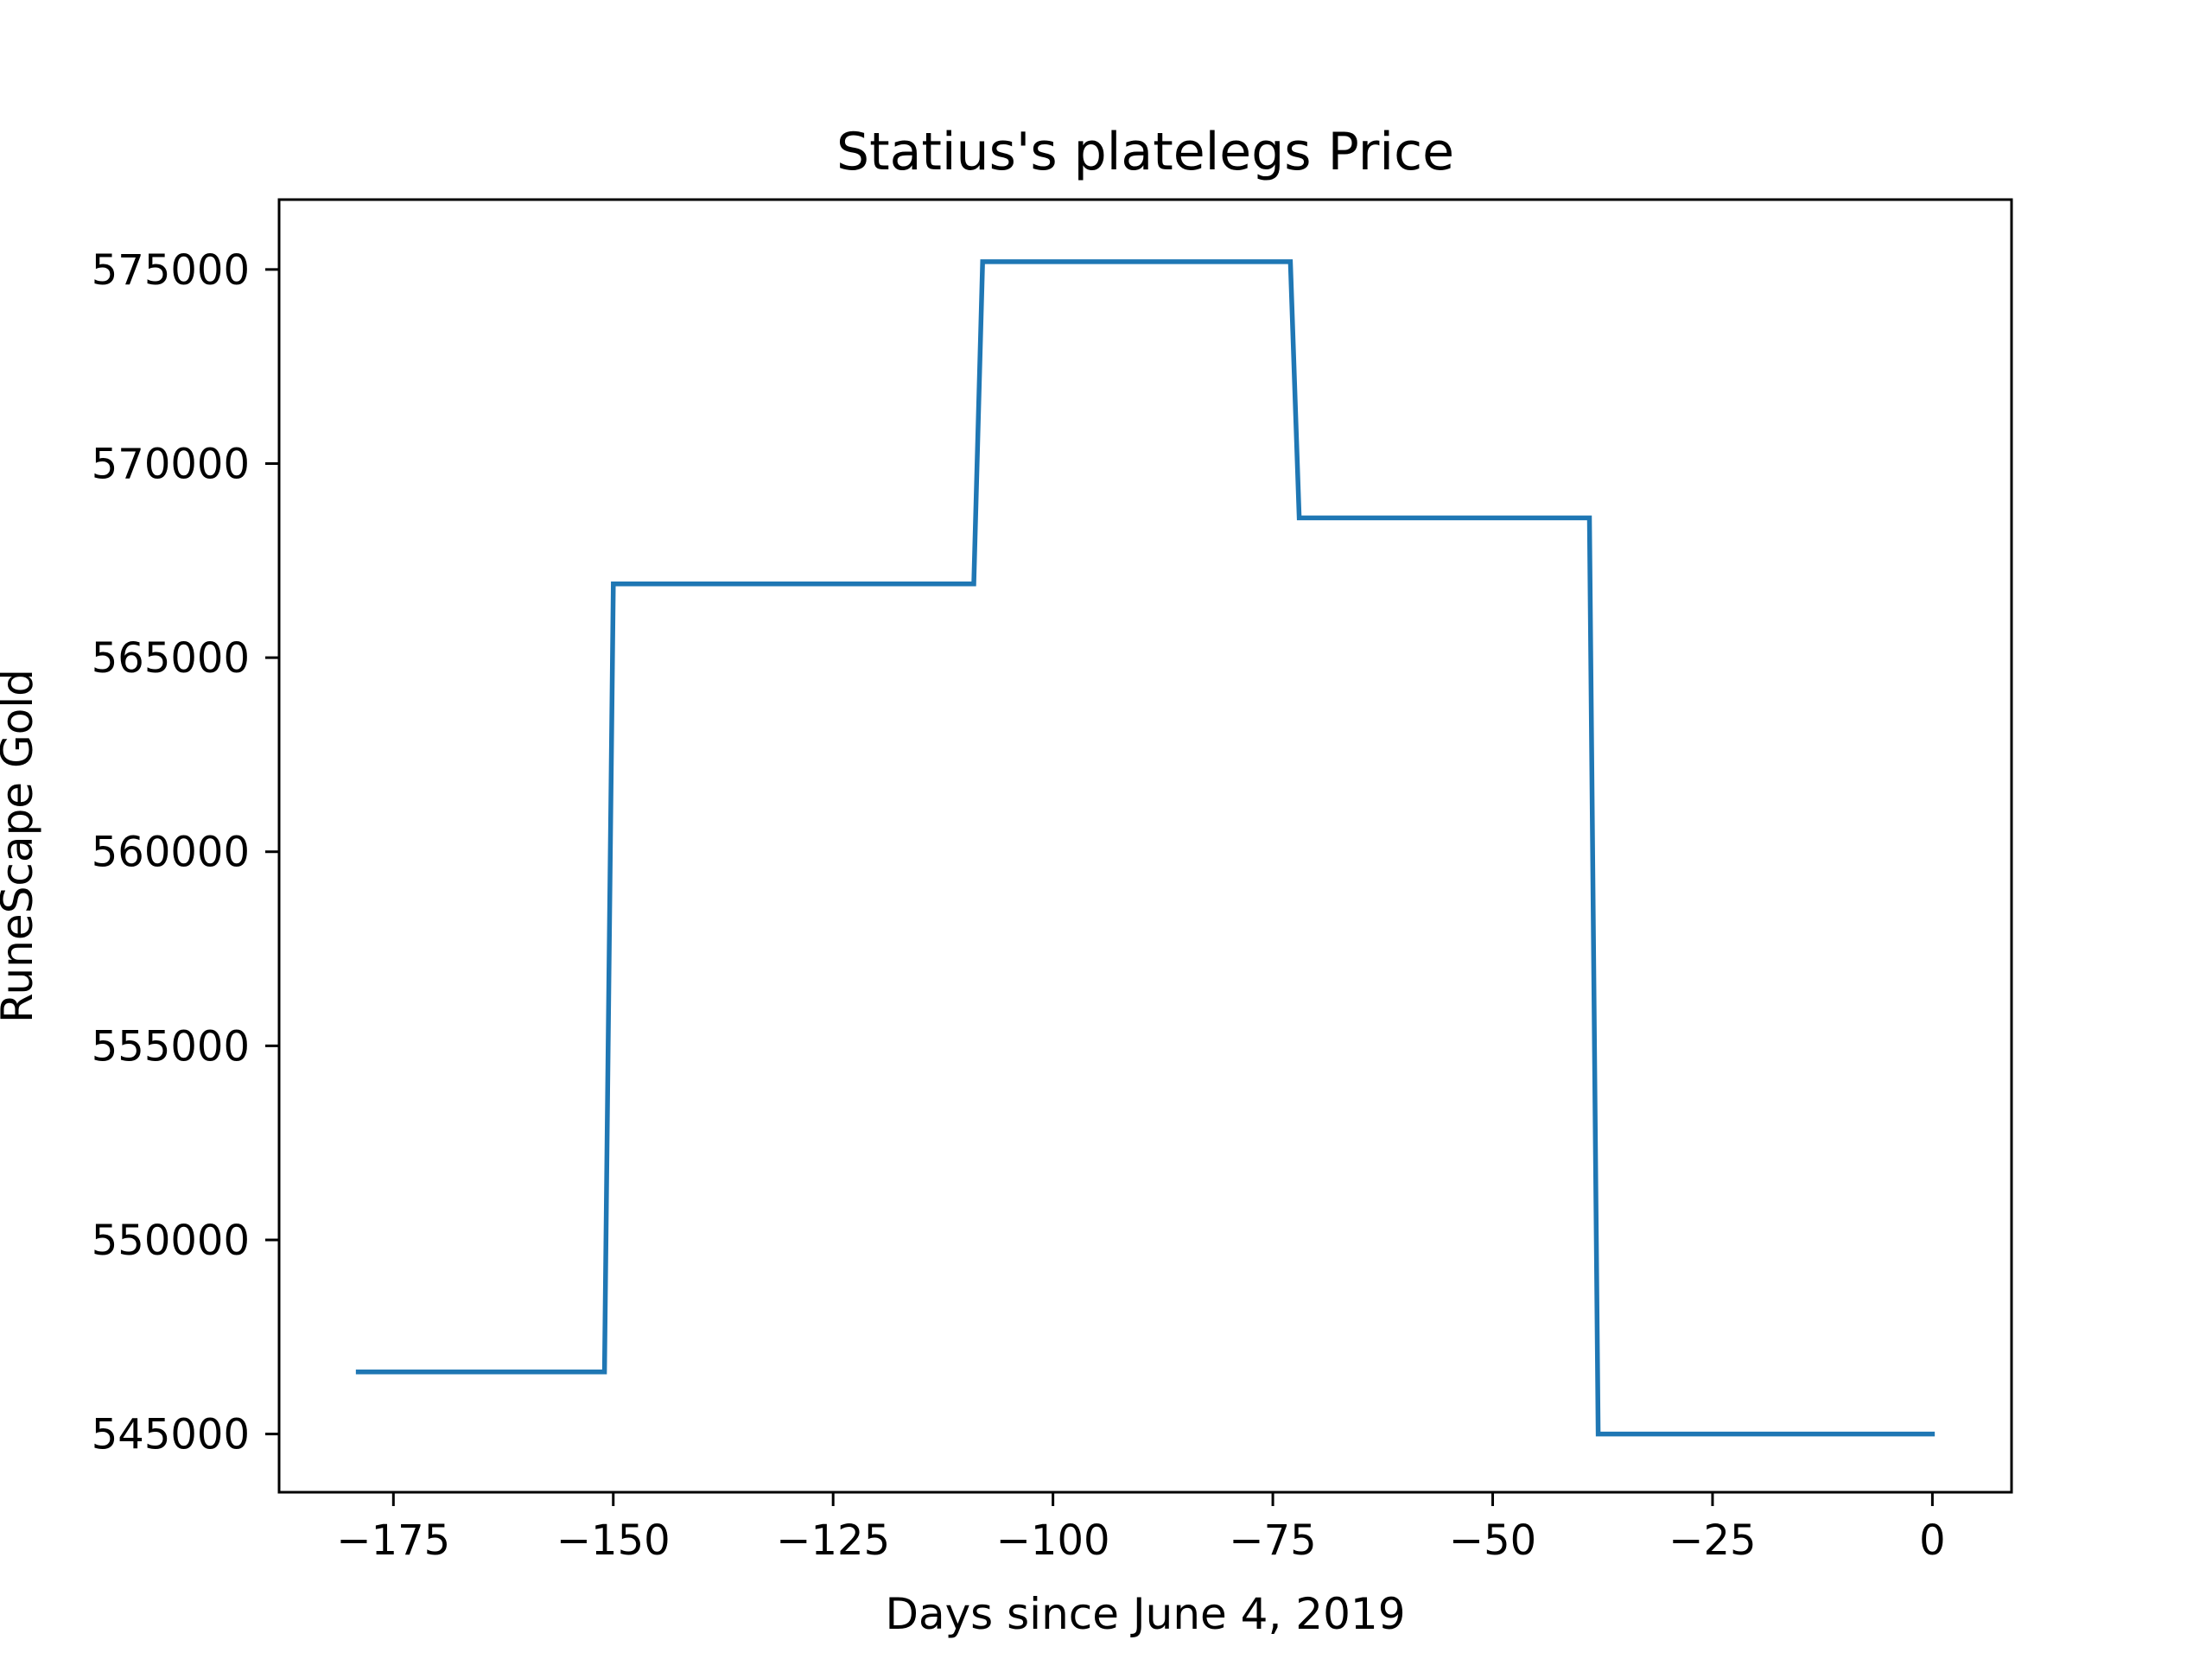  What do you see at coordinates (1145, 152) in the screenshot?
I see `chart-title: Statius's platelegs Price` at bounding box center [1145, 152].